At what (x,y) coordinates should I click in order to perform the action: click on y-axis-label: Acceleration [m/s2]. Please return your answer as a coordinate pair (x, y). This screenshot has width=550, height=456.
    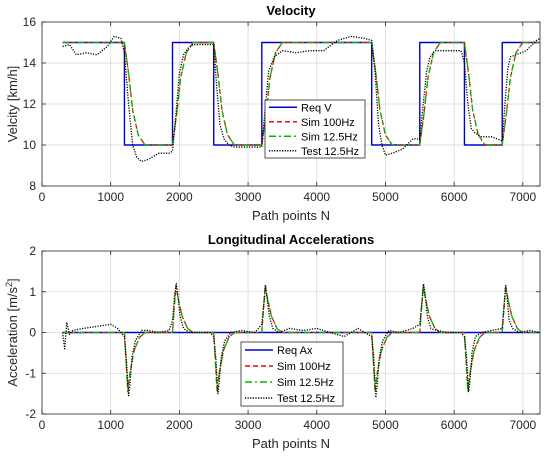
    Looking at the image, I should click on (12, 332).